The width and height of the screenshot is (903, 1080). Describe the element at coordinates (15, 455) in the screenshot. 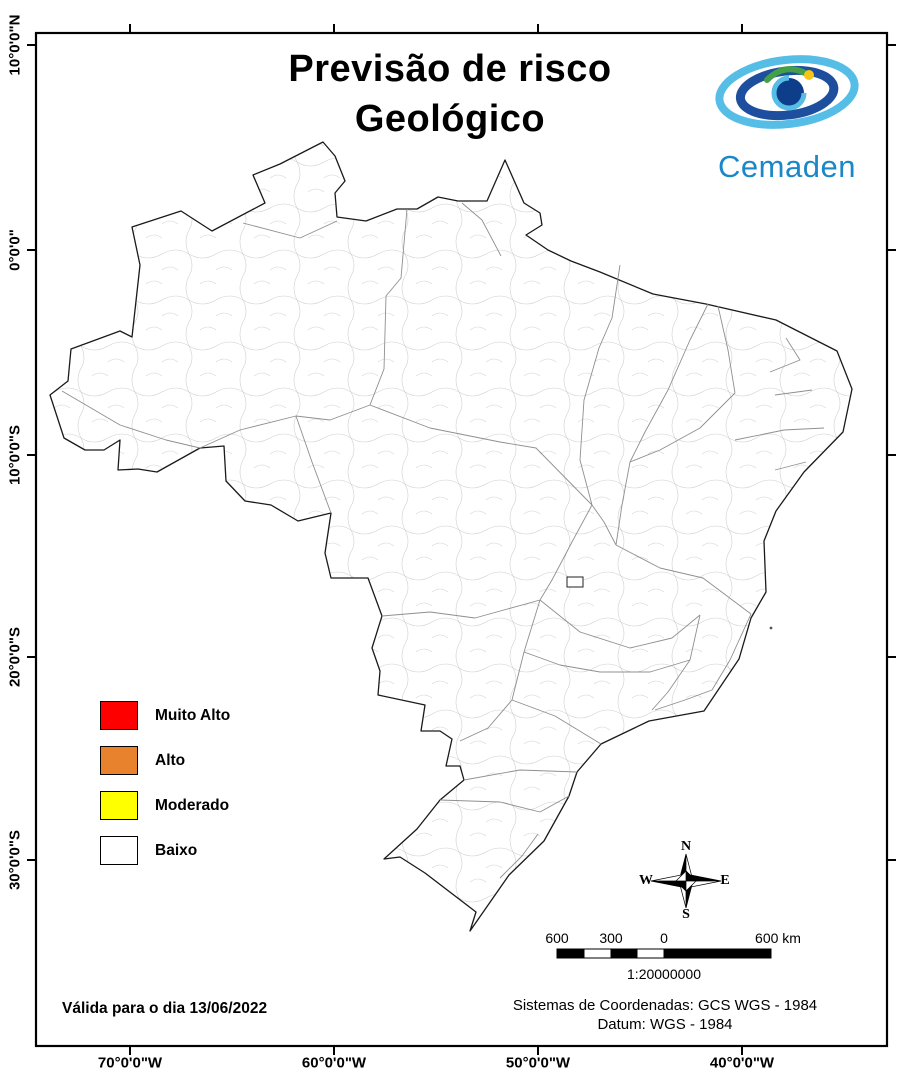

I see `lat-label-10s: 10°0'0"S` at that location.